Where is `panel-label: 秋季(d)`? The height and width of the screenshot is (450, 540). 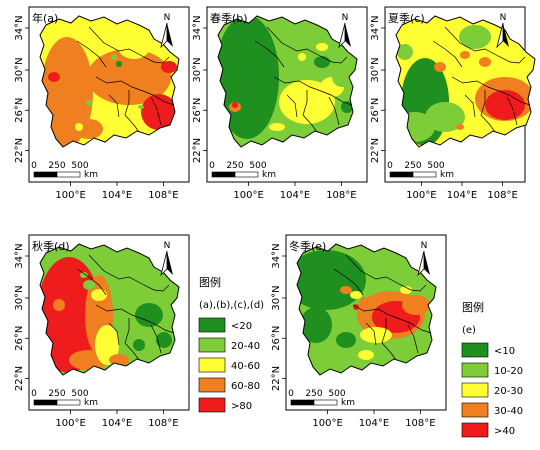 panel-label: 秋季(d) is located at coordinates (51, 246).